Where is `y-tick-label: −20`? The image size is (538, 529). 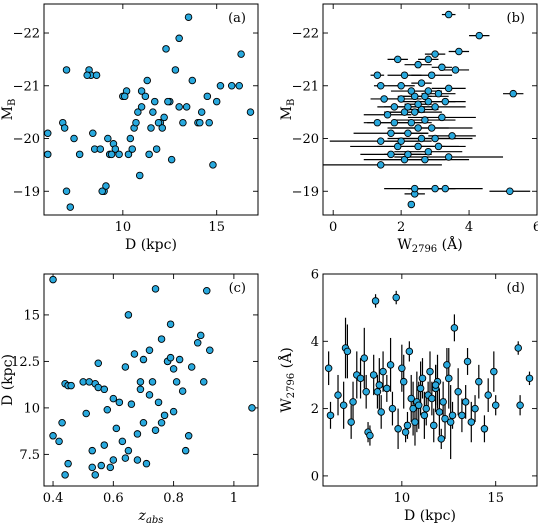
y-tick-label: −20 is located at coordinates (305, 139).